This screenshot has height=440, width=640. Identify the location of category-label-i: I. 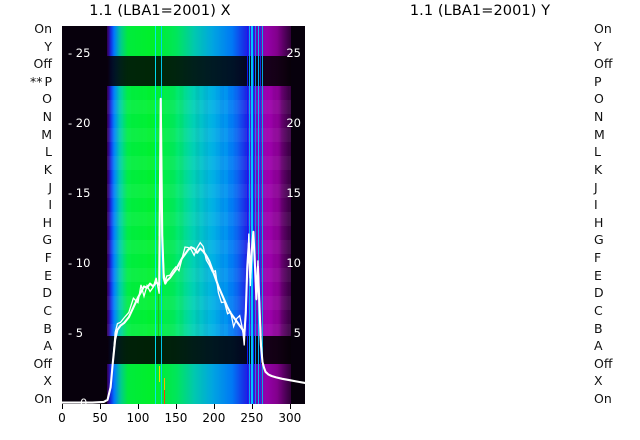
(50, 205).